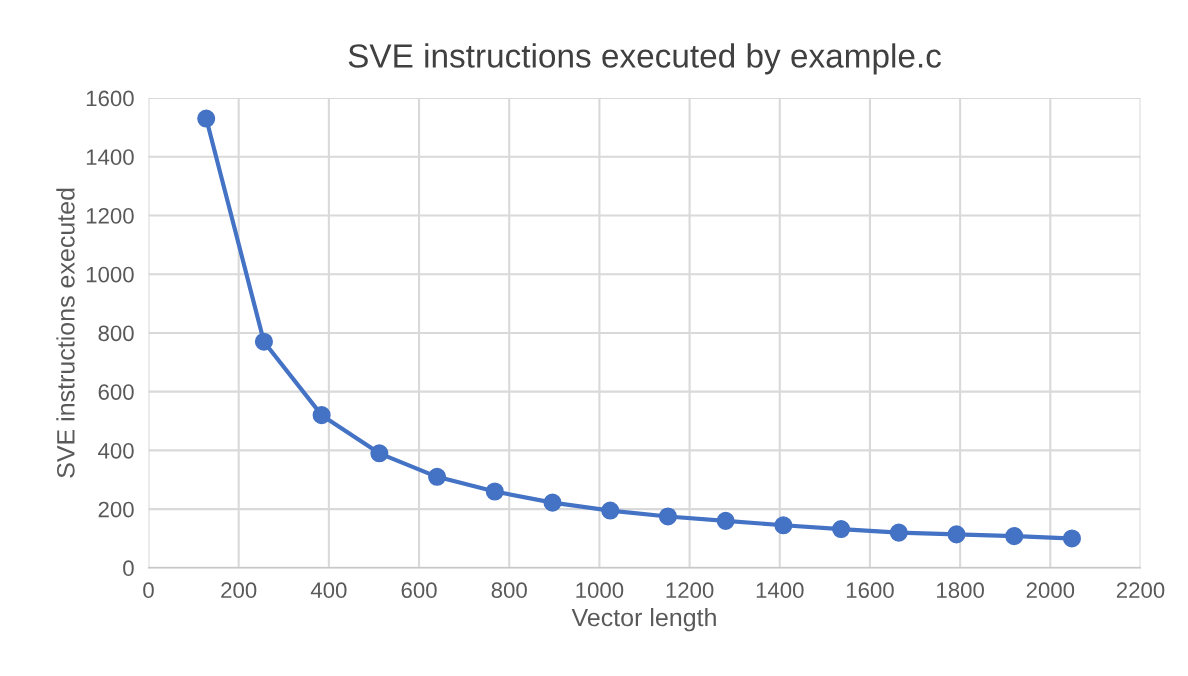  I want to click on y-tick-label: 400, so click(116, 450).